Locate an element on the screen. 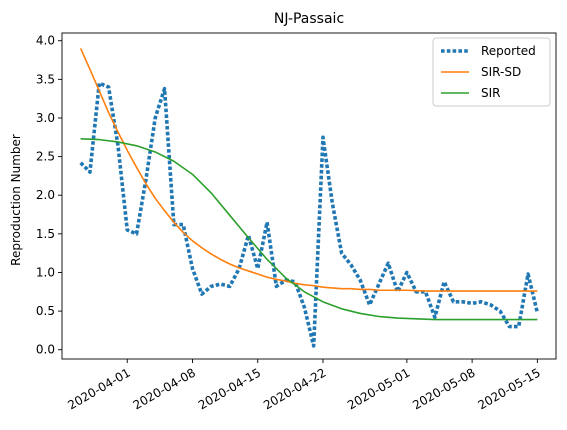  legend-box is located at coordinates (491, 72).